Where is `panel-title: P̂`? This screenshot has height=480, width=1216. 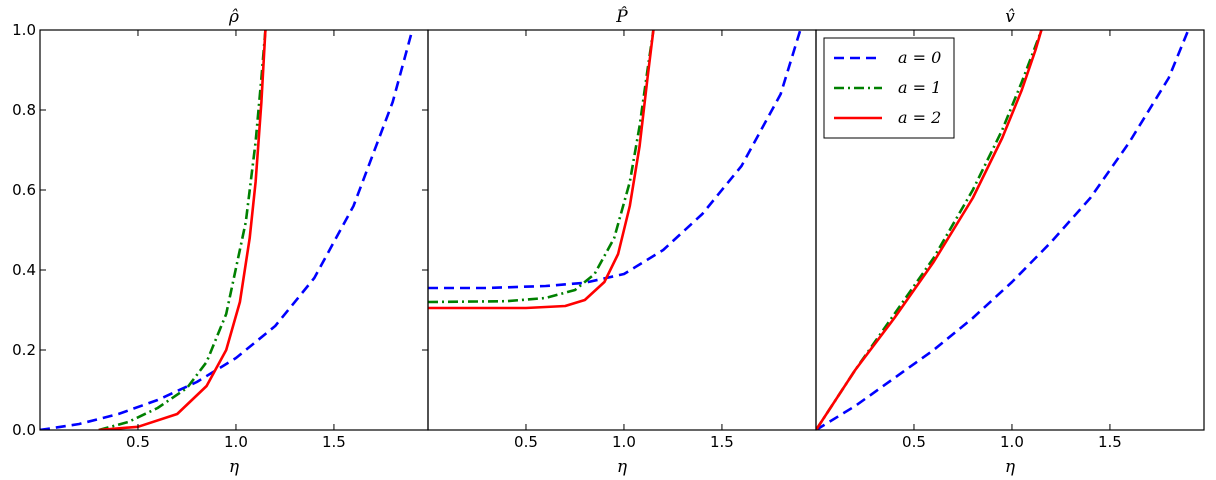 panel-title: P̂ is located at coordinates (621, 17).